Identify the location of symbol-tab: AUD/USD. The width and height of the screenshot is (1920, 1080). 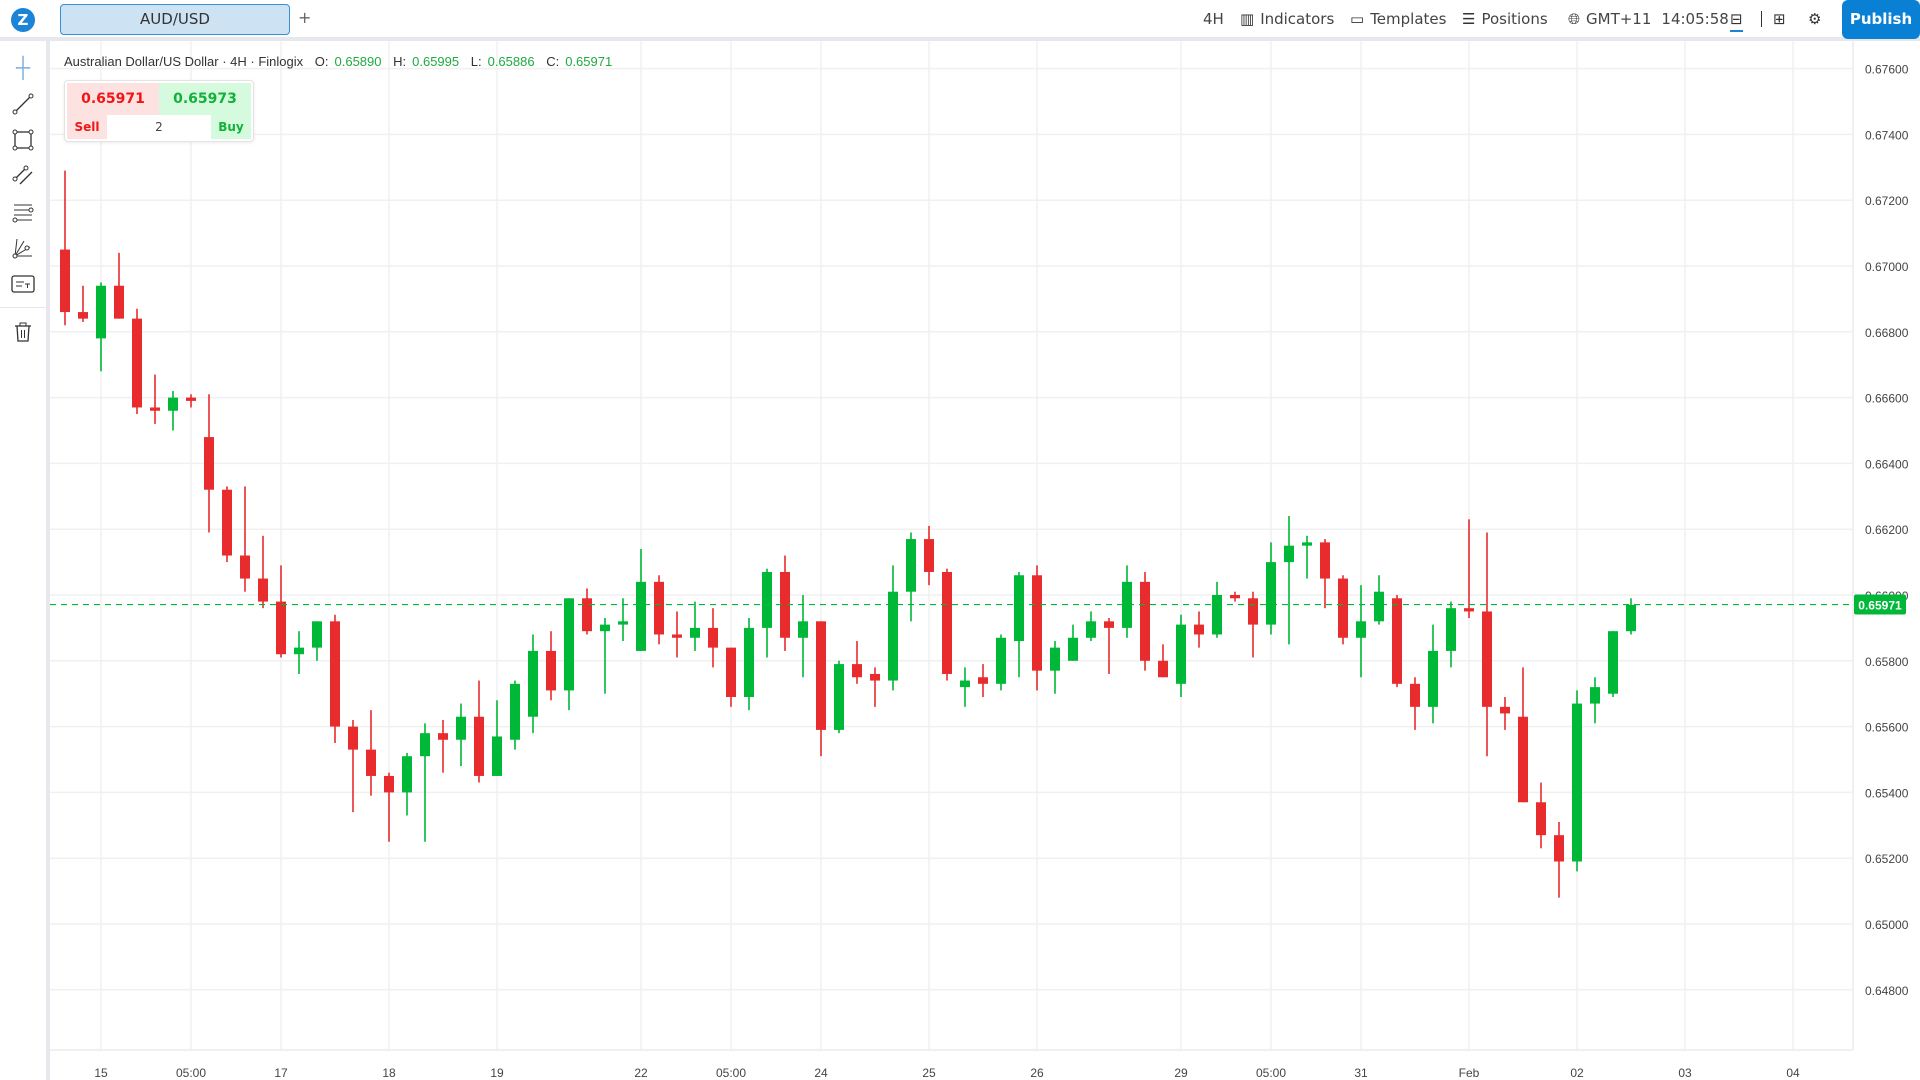
(175, 19).